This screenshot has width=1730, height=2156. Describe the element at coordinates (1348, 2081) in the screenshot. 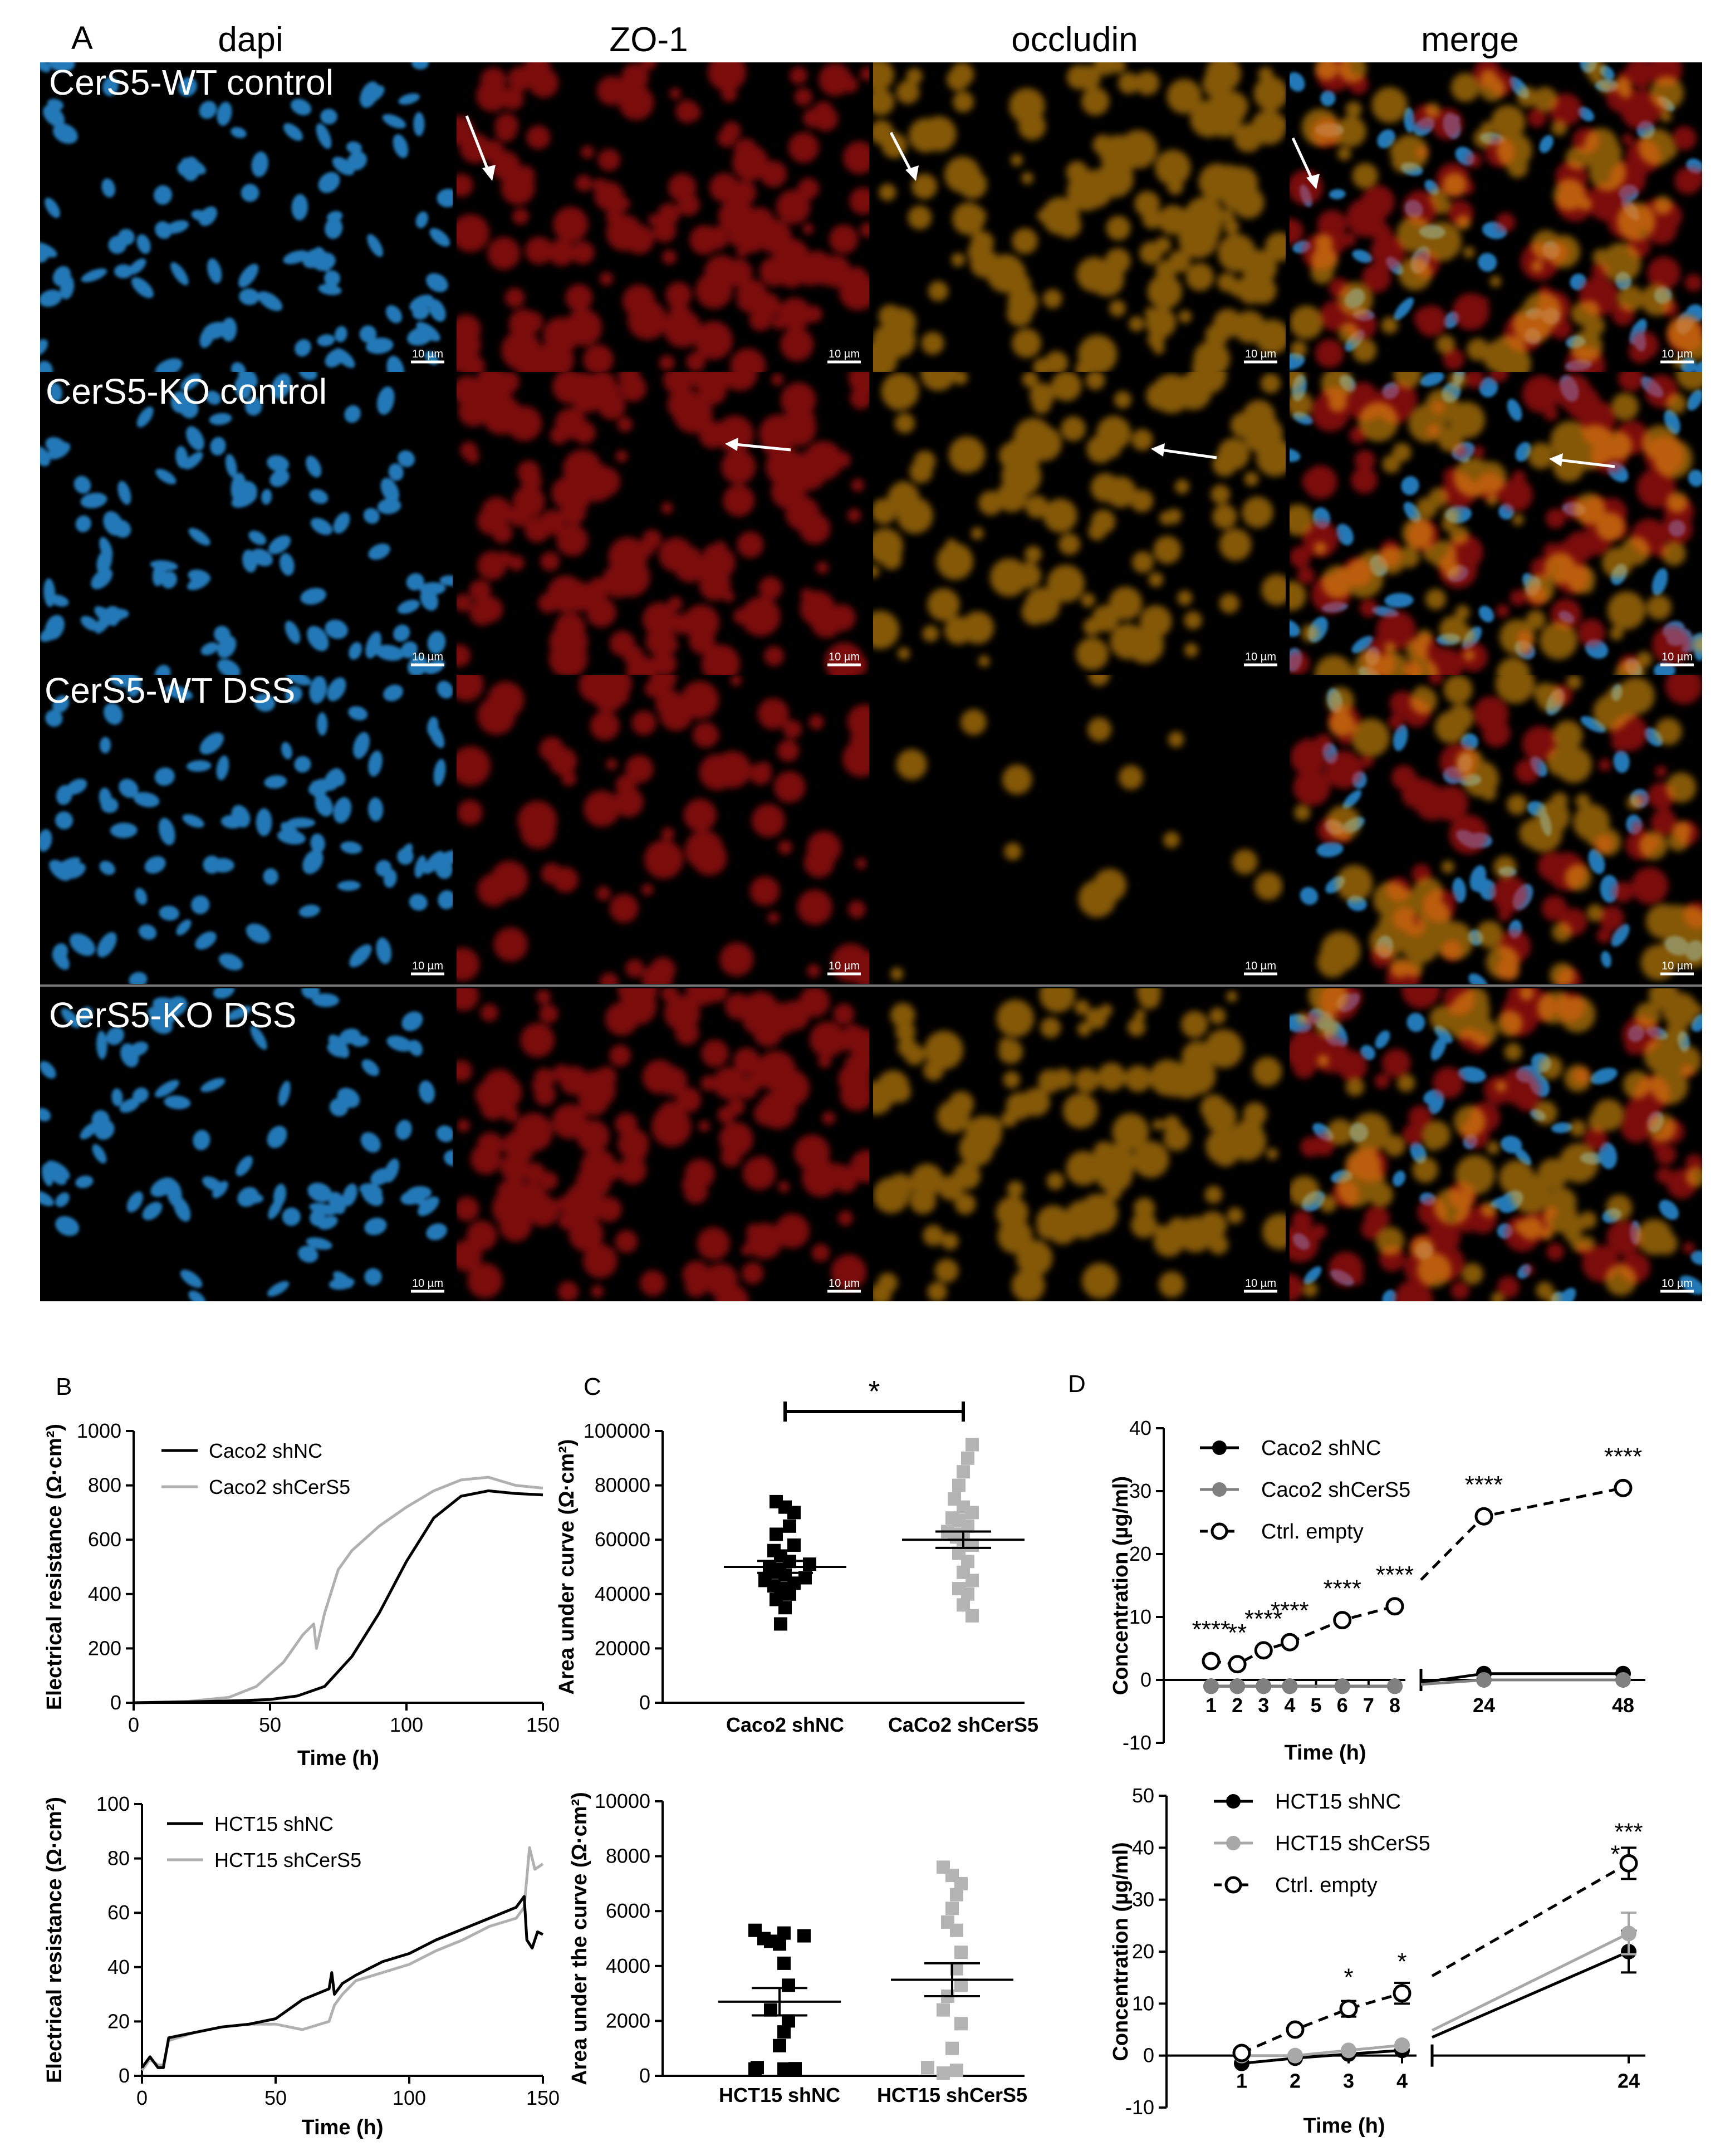

I see `x-tick-label: 3` at that location.